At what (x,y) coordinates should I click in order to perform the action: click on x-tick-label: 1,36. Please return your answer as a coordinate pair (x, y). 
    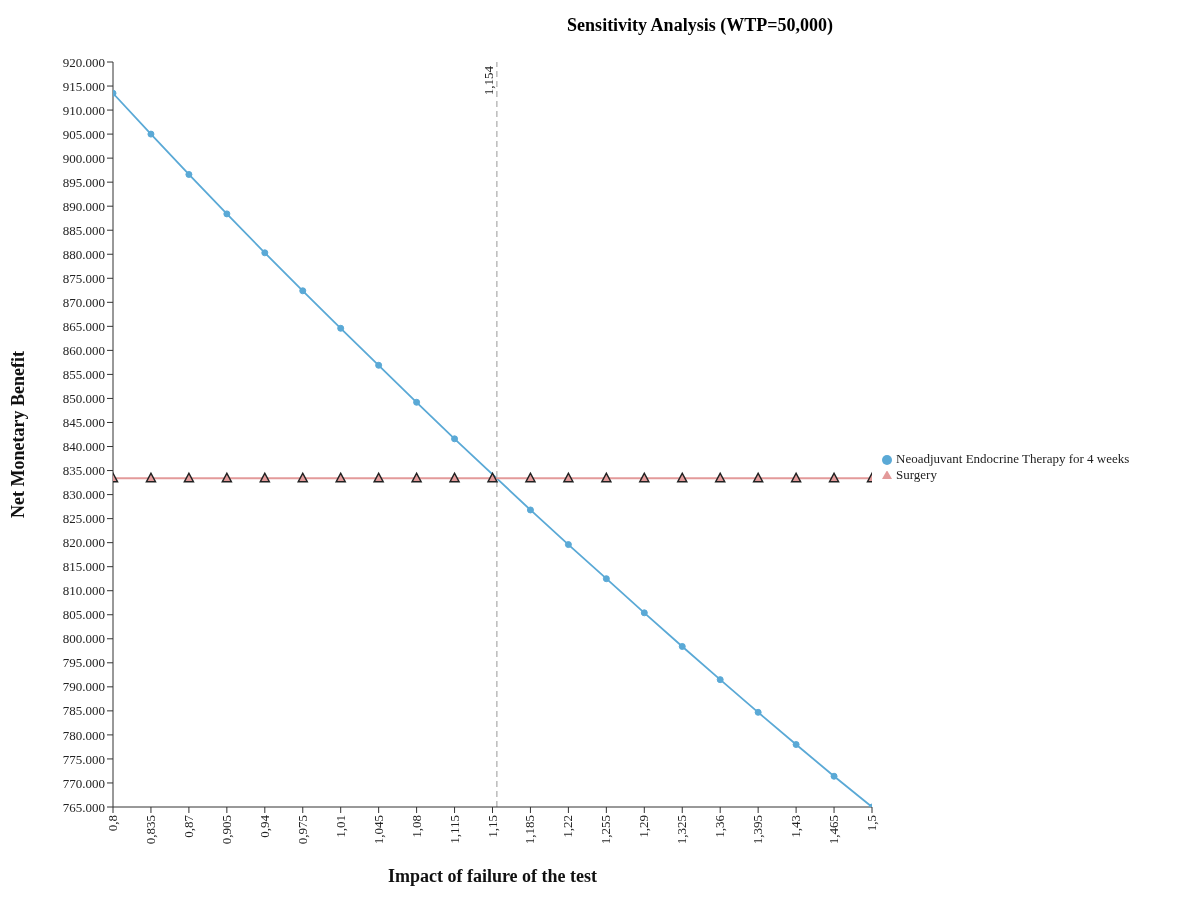
    Looking at the image, I should click on (720, 826).